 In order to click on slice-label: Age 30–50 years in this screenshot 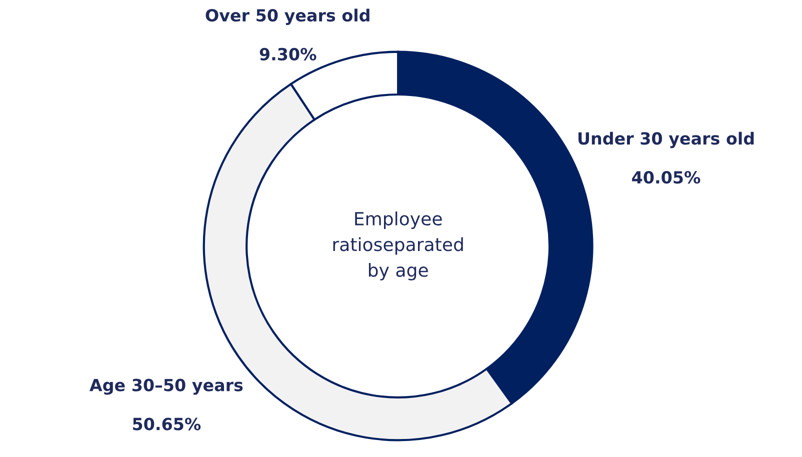, I will do `click(166, 386)`.